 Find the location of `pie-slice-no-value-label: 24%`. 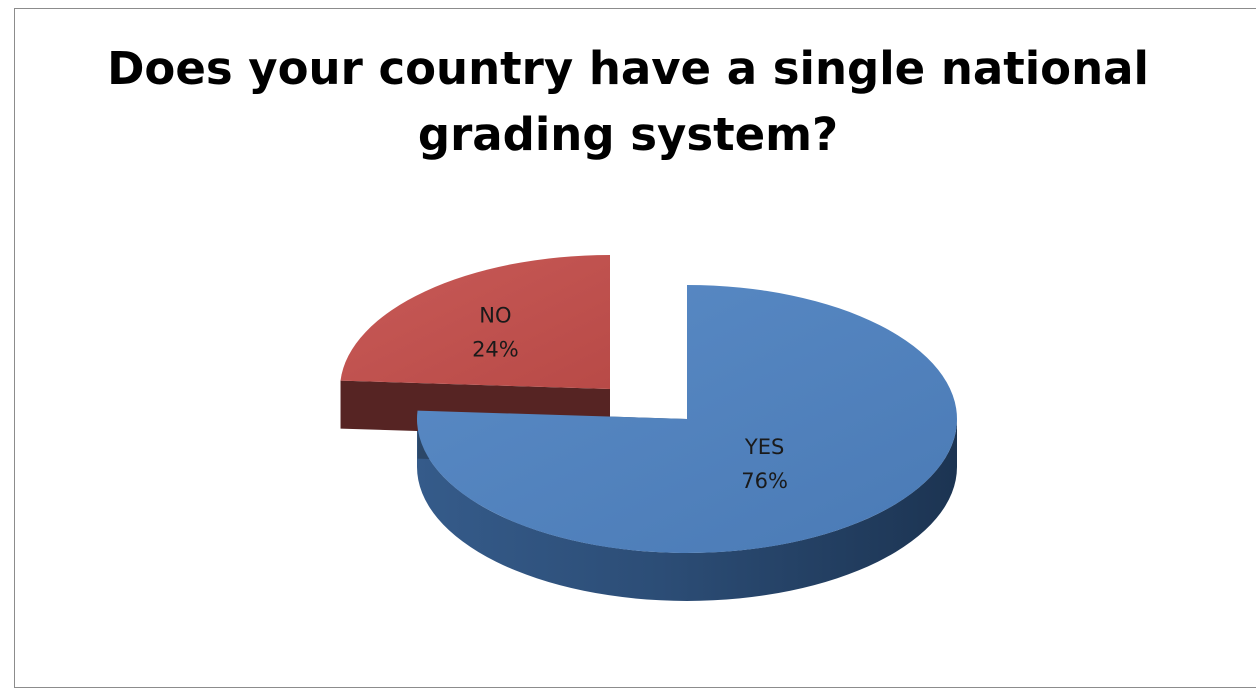

pie-slice-no-value-label: 24% is located at coordinates (495, 349).